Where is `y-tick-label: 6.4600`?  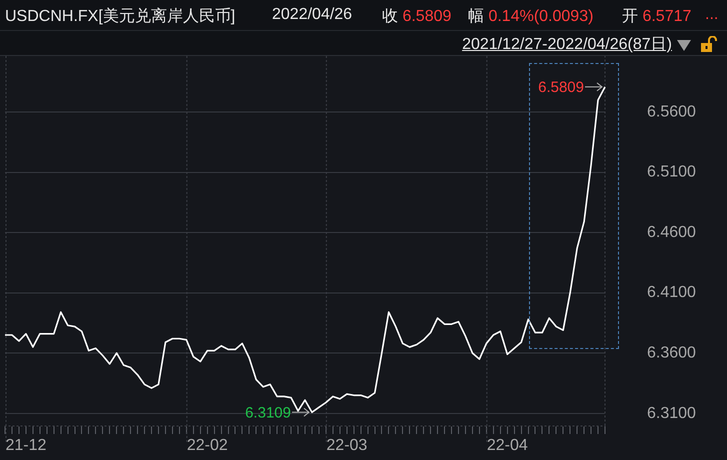
y-tick-label: 6.4600 is located at coordinates (671, 232).